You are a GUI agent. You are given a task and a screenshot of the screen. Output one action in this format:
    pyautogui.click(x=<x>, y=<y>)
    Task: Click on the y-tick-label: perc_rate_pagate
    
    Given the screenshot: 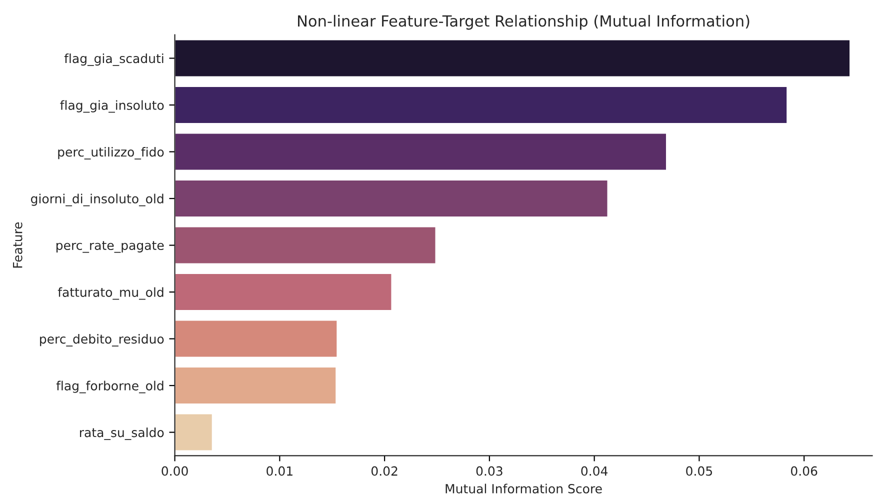 What is the action you would take?
    pyautogui.click(x=110, y=247)
    